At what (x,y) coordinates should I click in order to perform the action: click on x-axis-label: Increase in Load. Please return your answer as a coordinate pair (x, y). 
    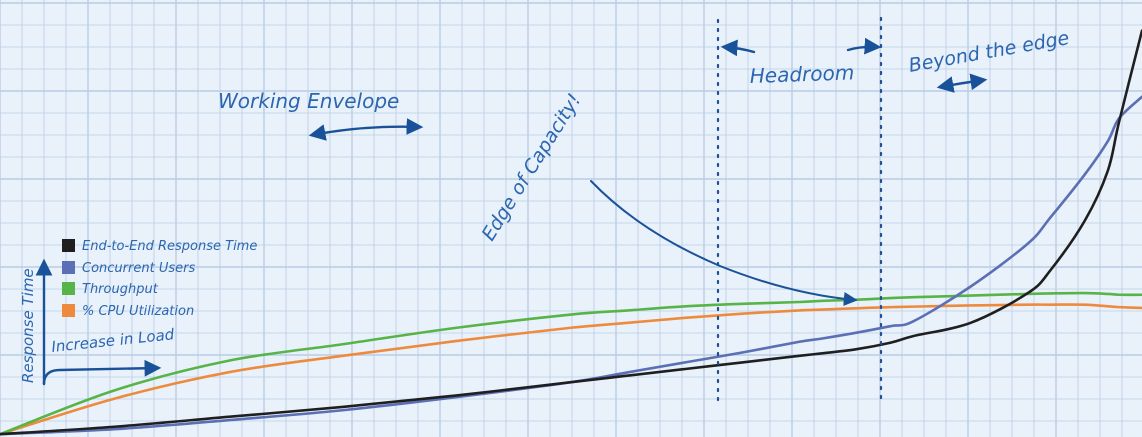
    Looking at the image, I should click on (113, 340).